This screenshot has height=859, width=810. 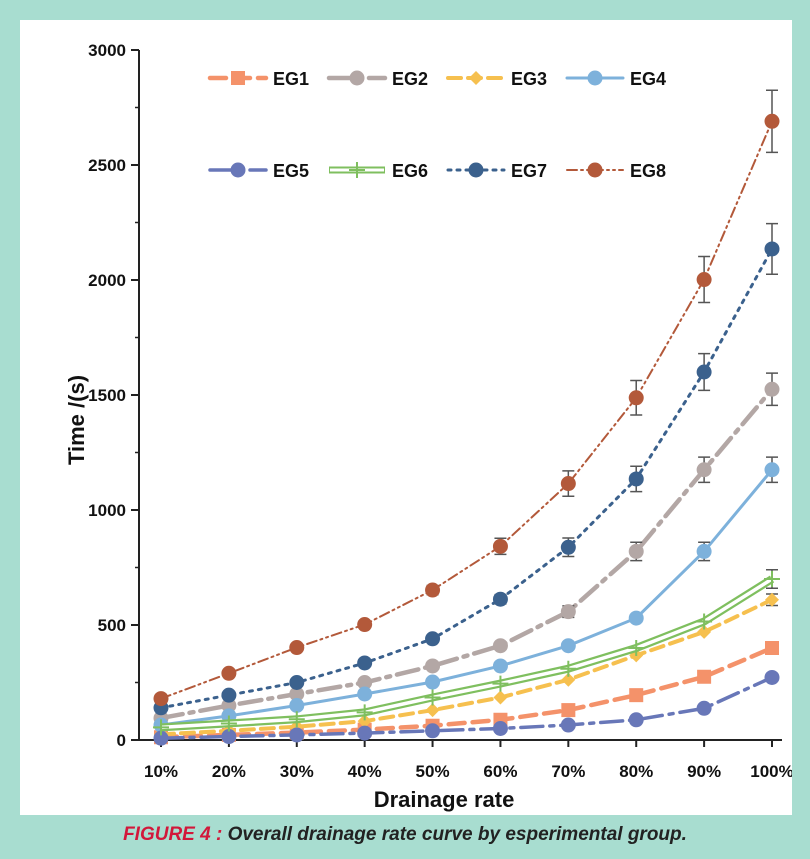 I want to click on legend-label: EG2, so click(x=410, y=79).